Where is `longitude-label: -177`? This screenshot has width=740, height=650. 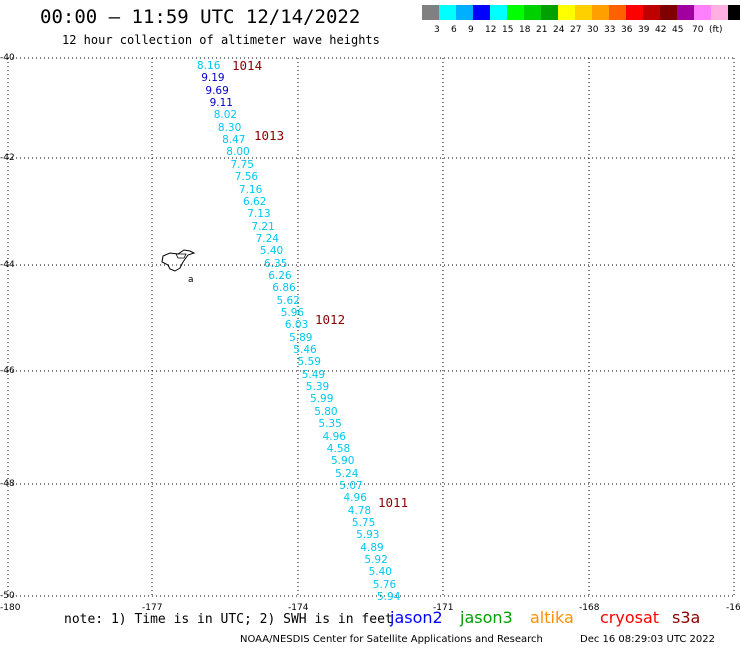
longitude-label: -177 is located at coordinates (152, 608).